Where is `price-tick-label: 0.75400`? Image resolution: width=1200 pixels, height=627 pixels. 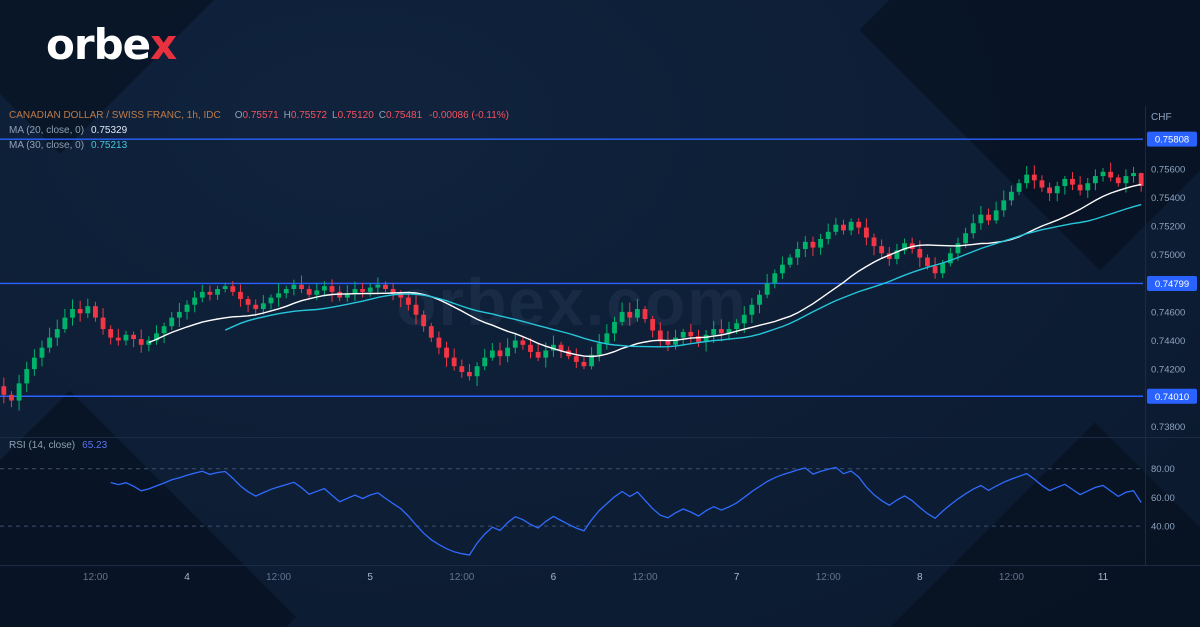 price-tick-label: 0.75400 is located at coordinates (1168, 198).